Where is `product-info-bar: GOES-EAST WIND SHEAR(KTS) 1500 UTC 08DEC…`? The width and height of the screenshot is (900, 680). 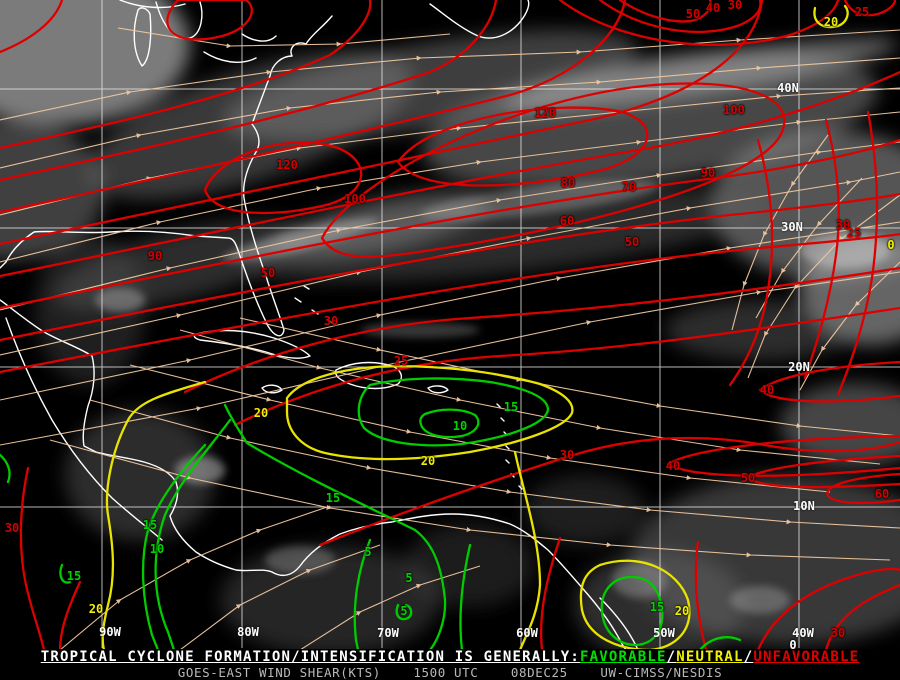
product-info-bar: GOES-EAST WIND SHEAR(KTS) 1500 UTC 08DEC… is located at coordinates (450, 673).